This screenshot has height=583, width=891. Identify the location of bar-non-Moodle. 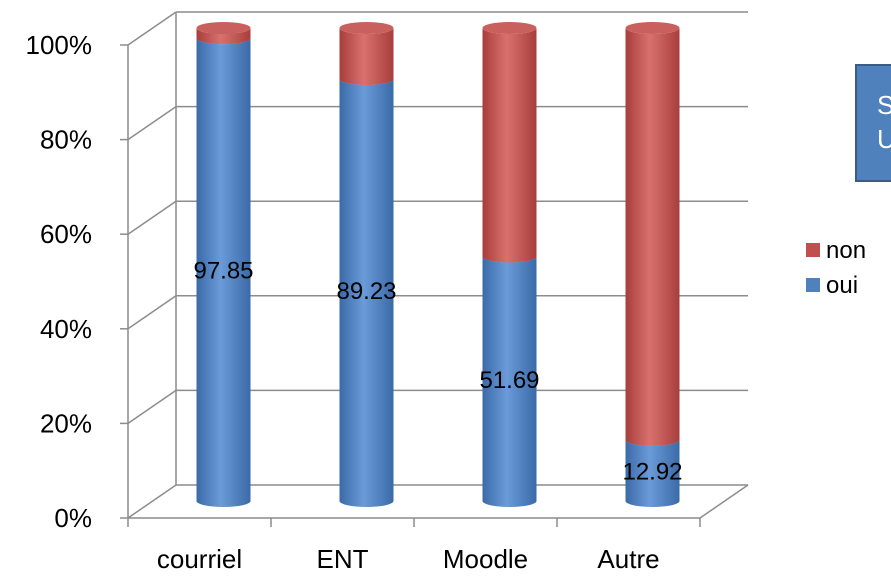
(509, 145).